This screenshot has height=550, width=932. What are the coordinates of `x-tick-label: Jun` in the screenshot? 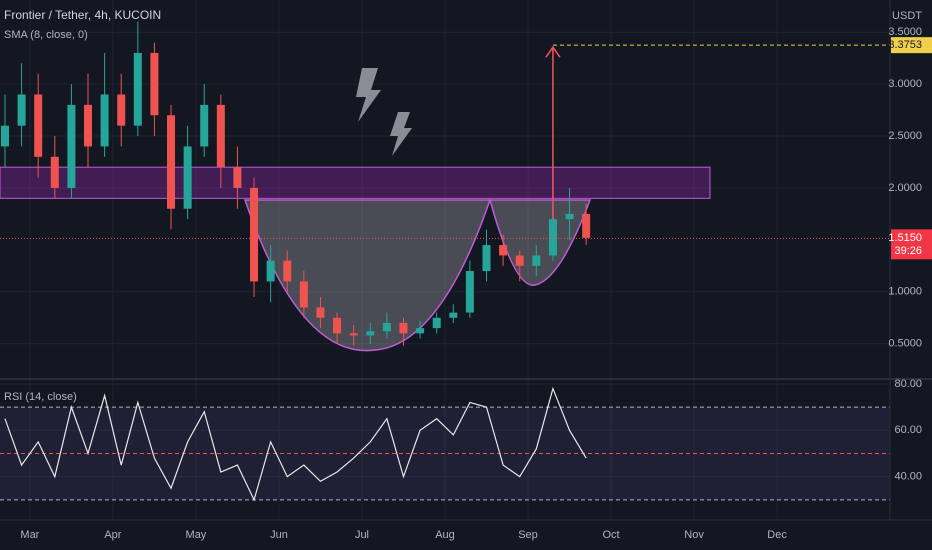 It's located at (279, 535).